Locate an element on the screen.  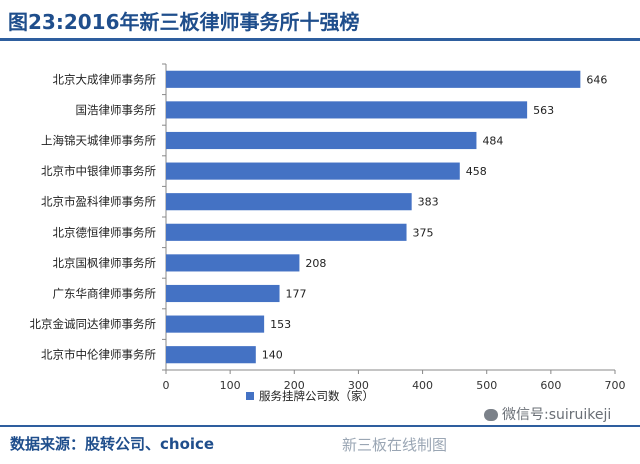
chart-title: 图23:2016年新三板律师事务所十强榜 is located at coordinates (184, 22).